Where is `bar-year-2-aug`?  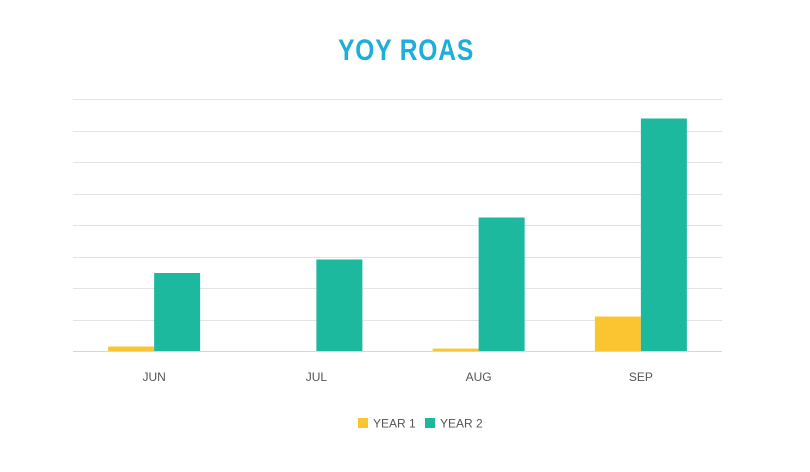 bar-year-2-aug is located at coordinates (501, 284).